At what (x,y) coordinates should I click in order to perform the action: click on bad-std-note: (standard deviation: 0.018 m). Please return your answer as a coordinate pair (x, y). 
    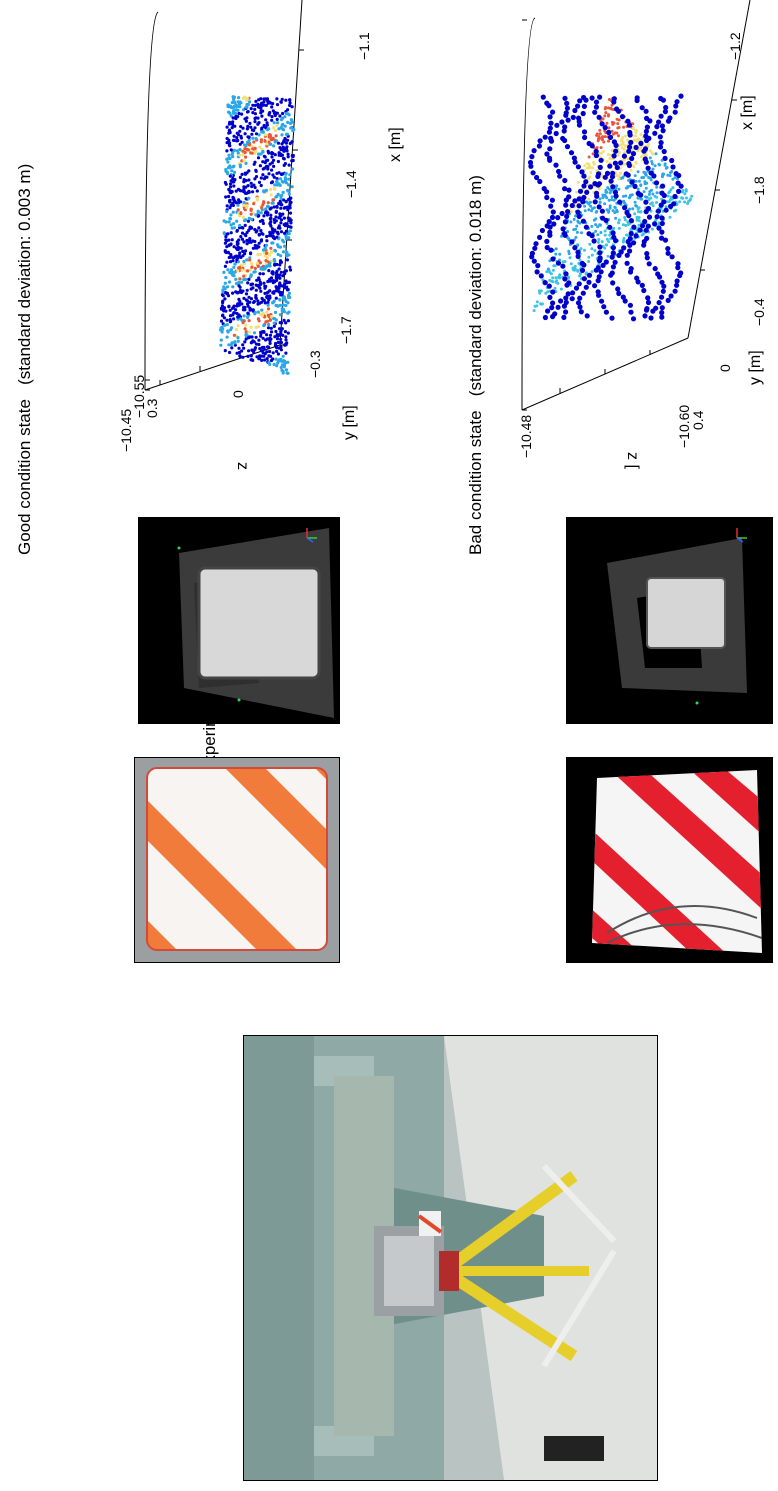
    Looking at the image, I should click on (475, 286).